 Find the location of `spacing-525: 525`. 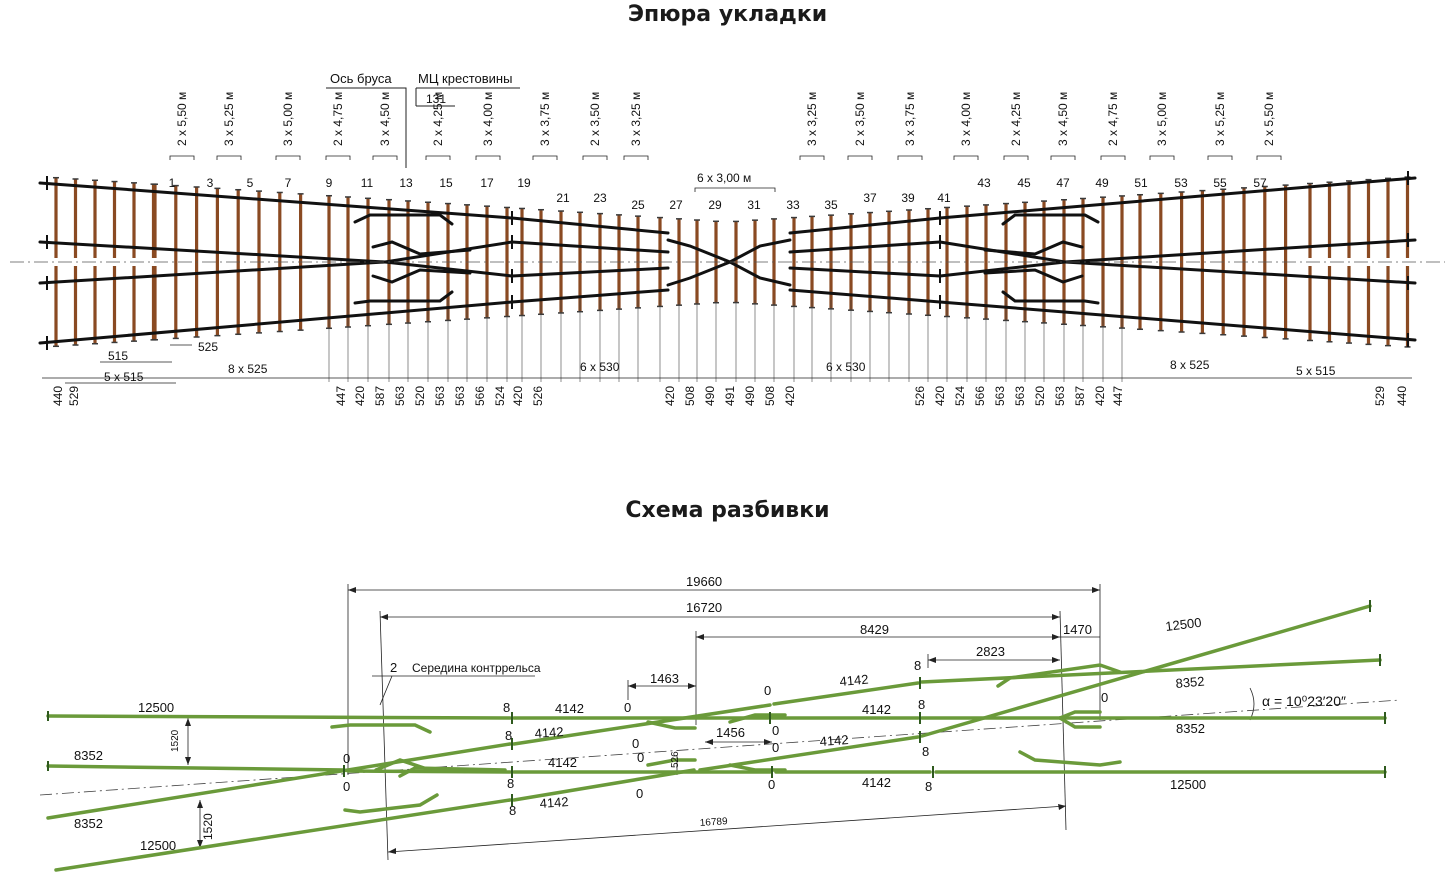

spacing-525: 525 is located at coordinates (208, 347).